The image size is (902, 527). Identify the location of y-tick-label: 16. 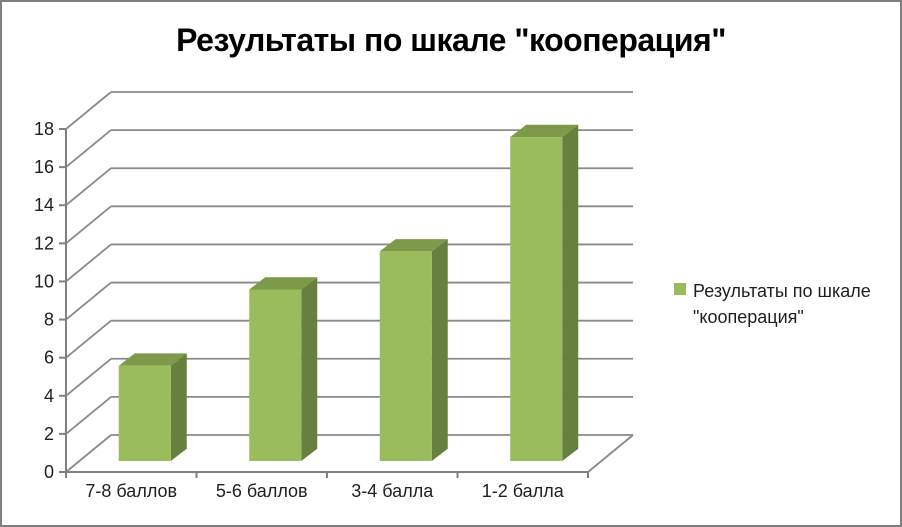
(44, 167).